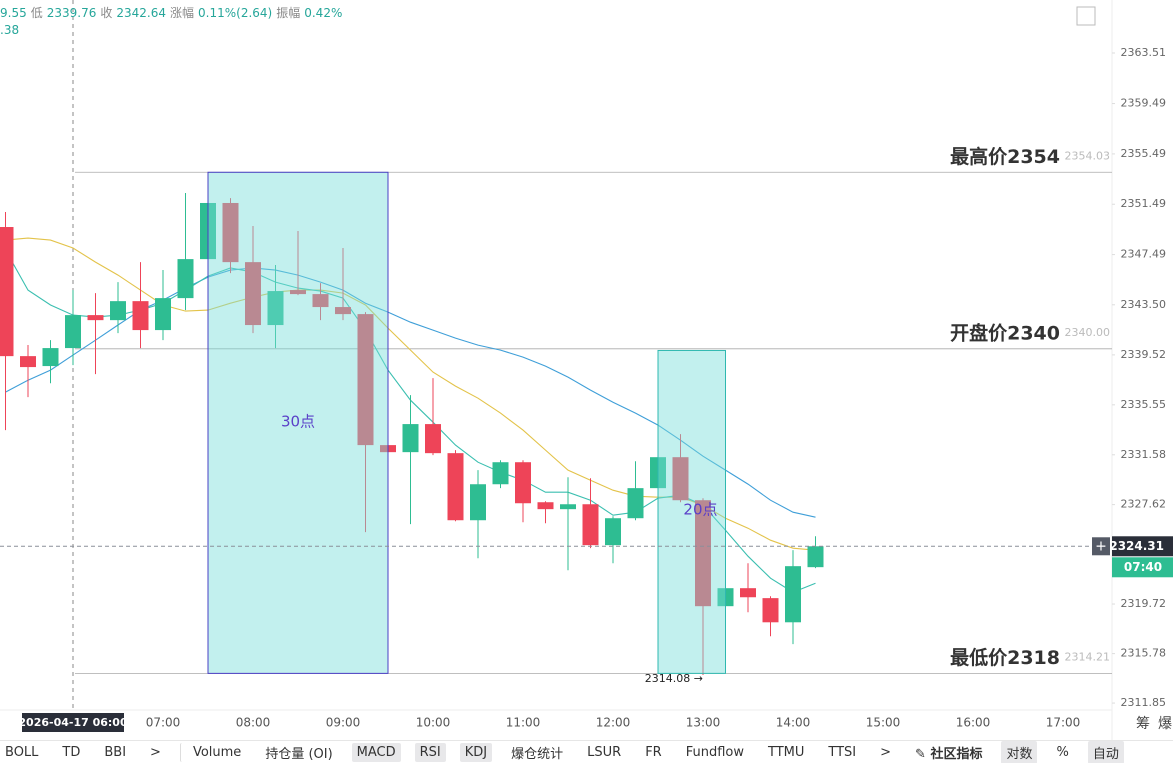 The image size is (1173, 763). Describe the element at coordinates (523, 723) in the screenshot. I see `x-tick-label: 11:00` at that location.